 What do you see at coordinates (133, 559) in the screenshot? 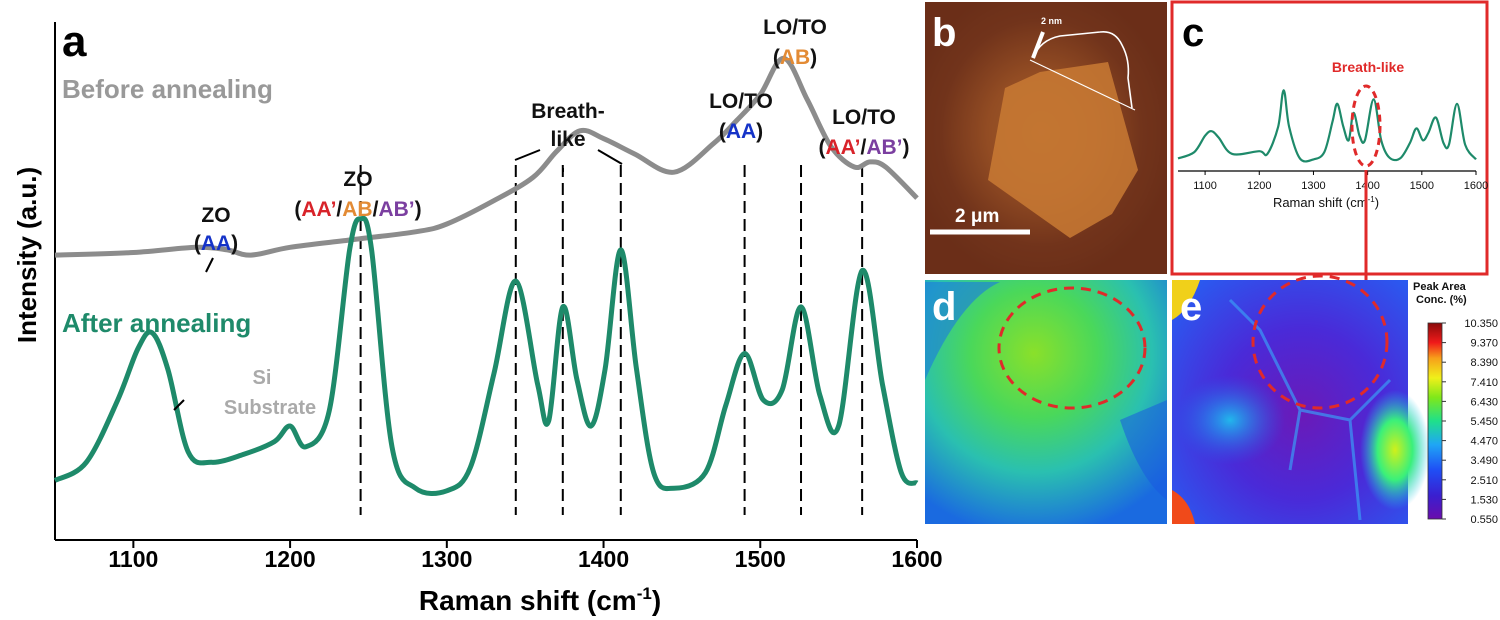
I see `x-tick-label: 1100` at bounding box center [133, 559].